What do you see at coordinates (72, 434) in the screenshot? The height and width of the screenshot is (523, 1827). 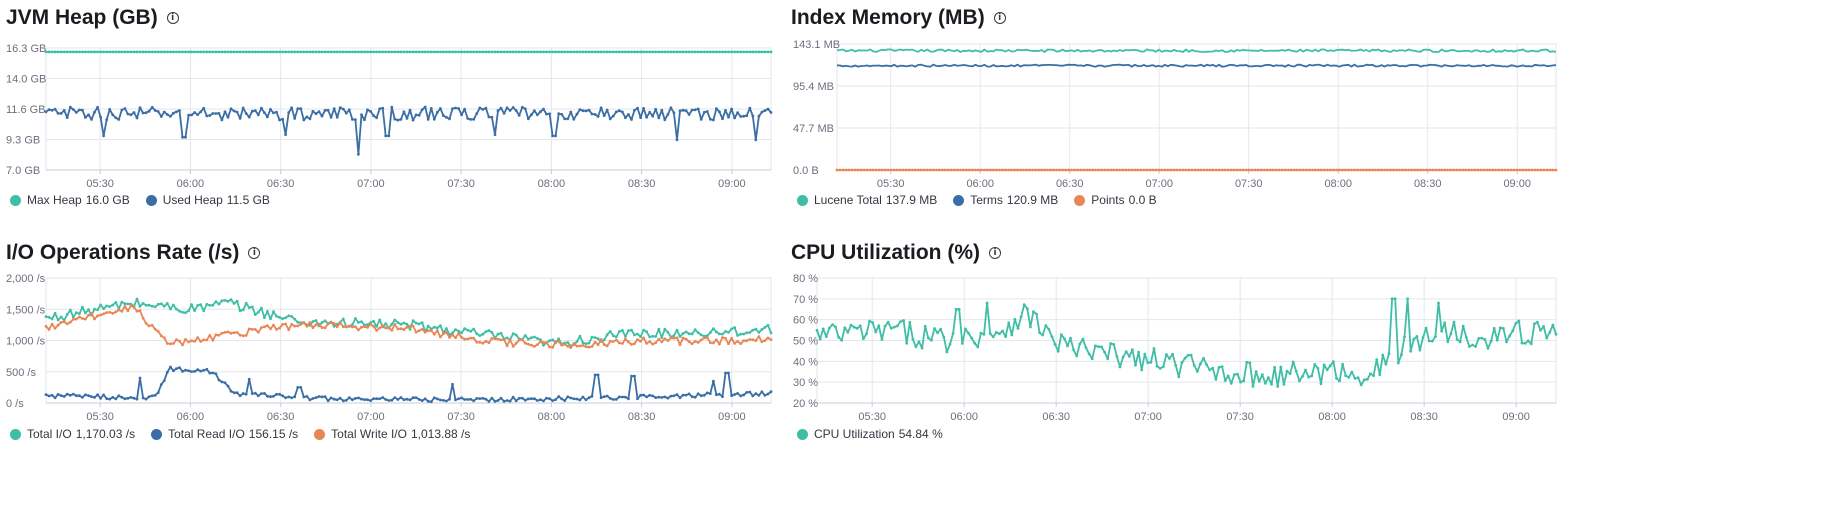 I see `legend-item: Total I/O 1,170.03 /s` at bounding box center [72, 434].